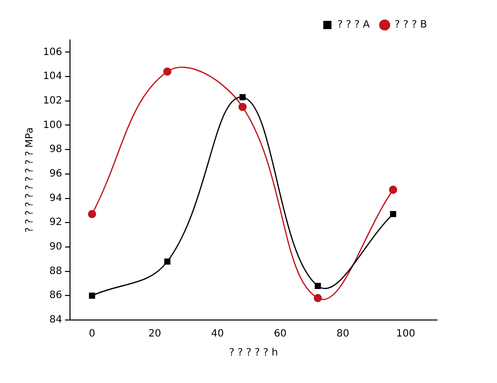 The width and height of the screenshot is (497, 383). What do you see at coordinates (253, 353) in the screenshot?
I see `x-axis-title: ? ? ? ? ? h` at bounding box center [253, 353].